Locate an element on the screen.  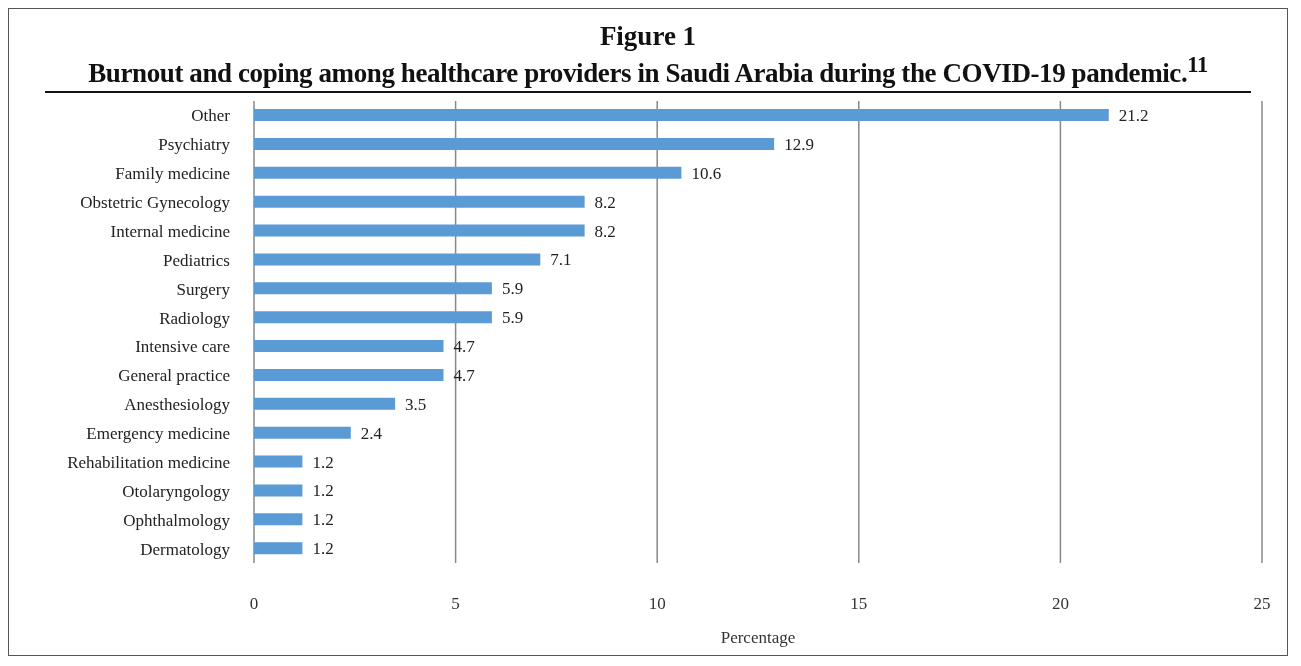
y-tick-label: Ophthalmology is located at coordinates (177, 520).